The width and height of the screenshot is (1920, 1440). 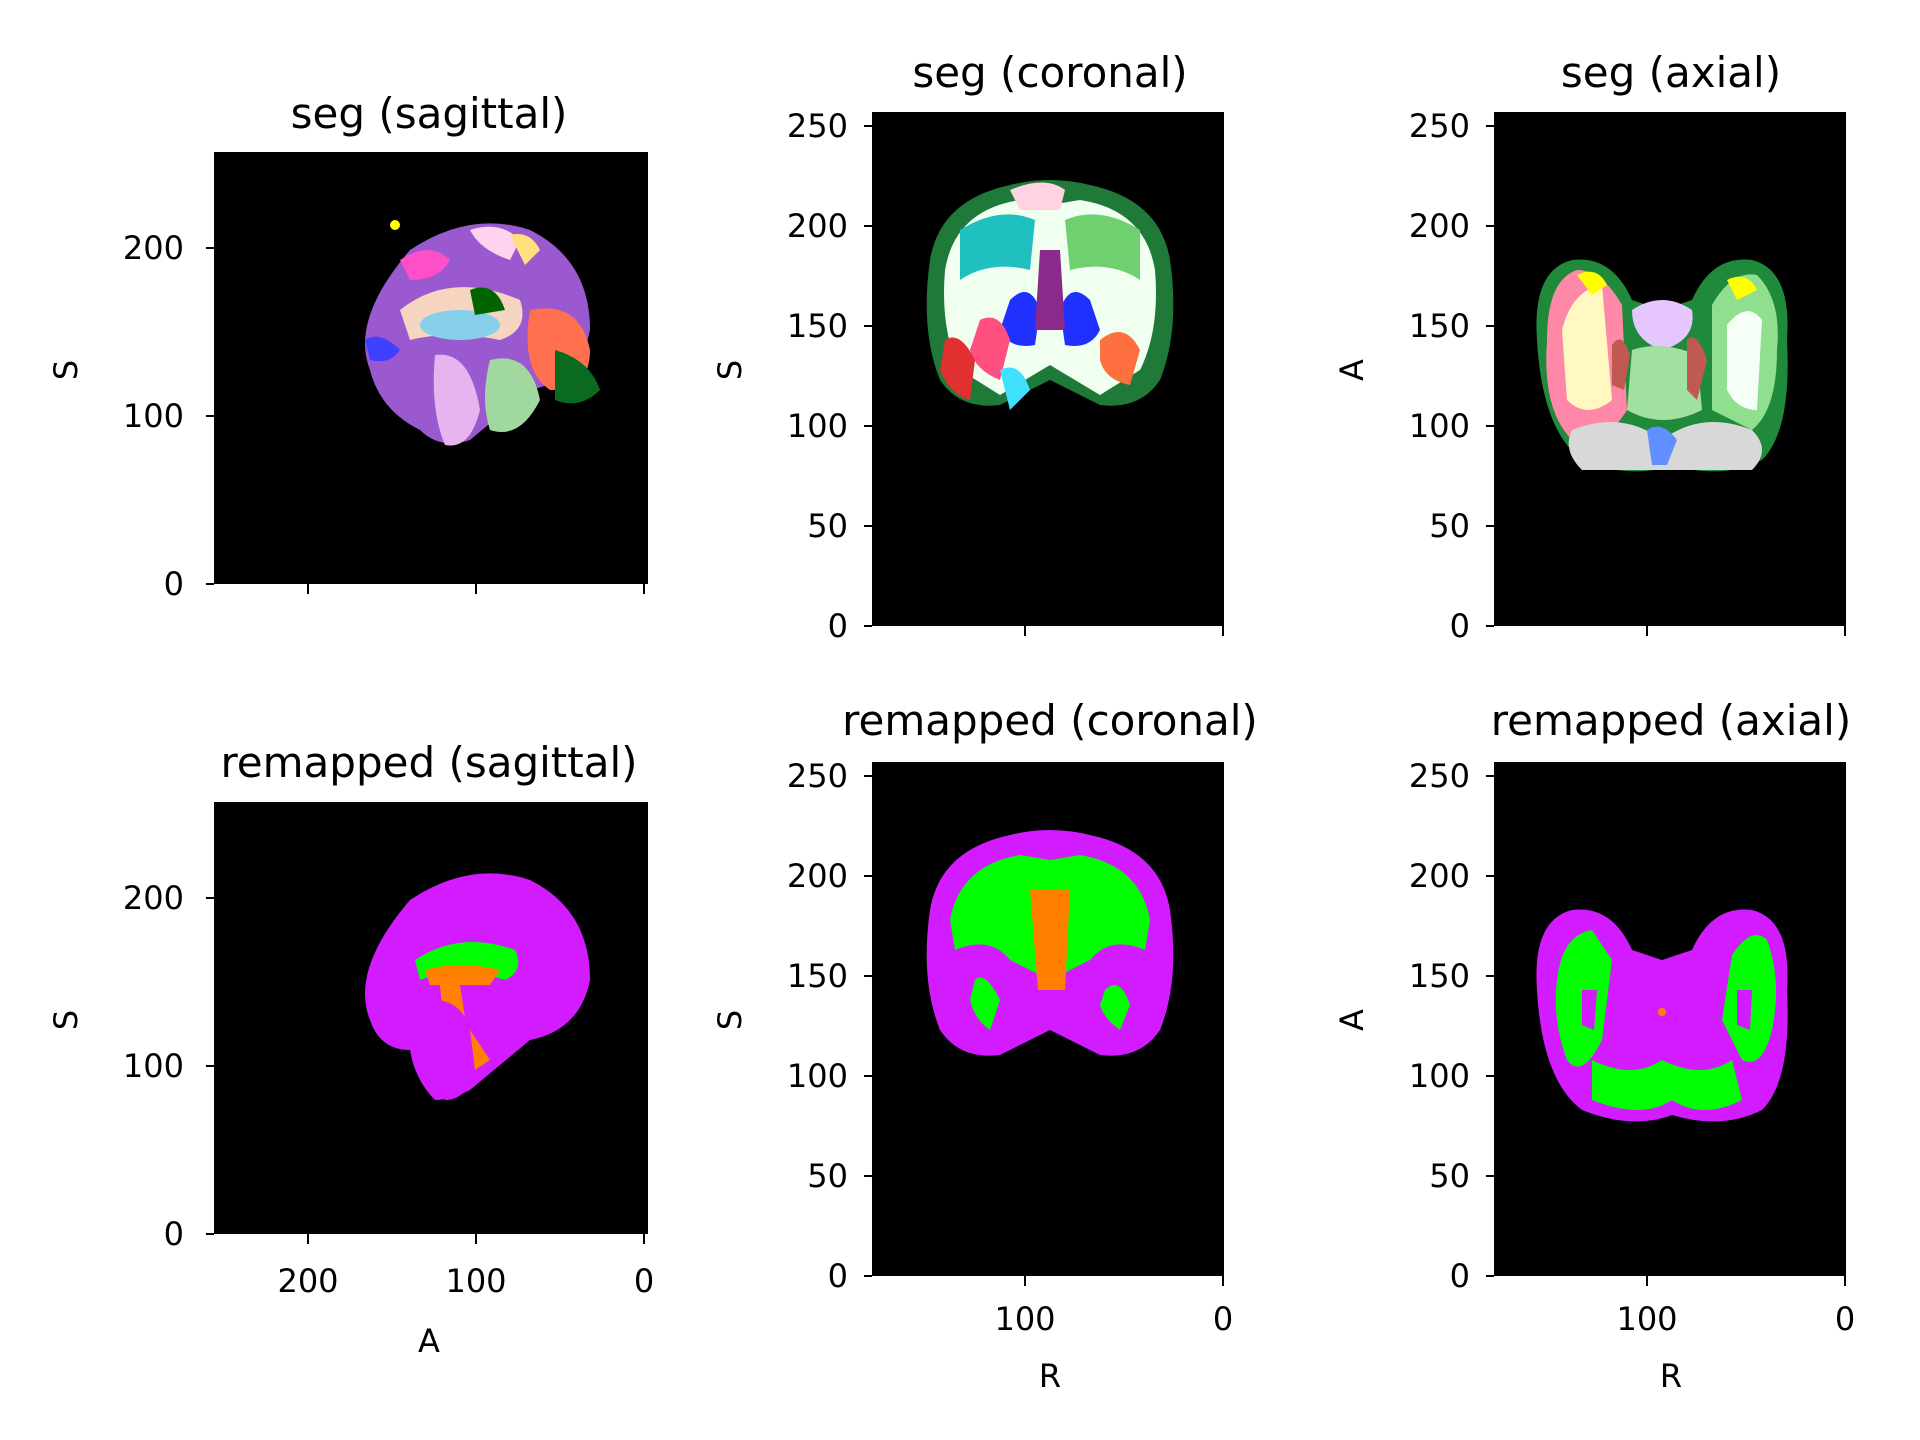 I want to click on ytick-remapped-coronal-200: 200, so click(x=817, y=876).